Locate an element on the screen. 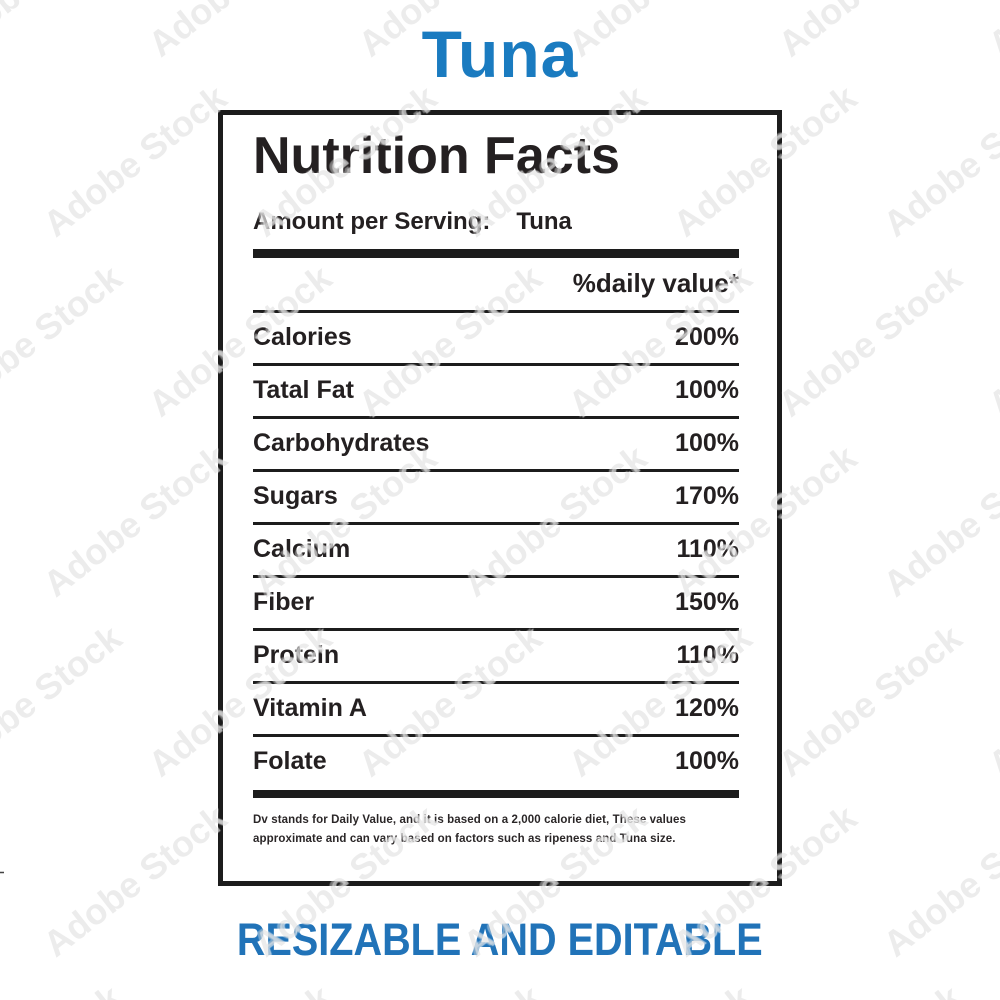 This screenshot has height=1000, width=1000. nutrient-value: 150% is located at coordinates (707, 602).